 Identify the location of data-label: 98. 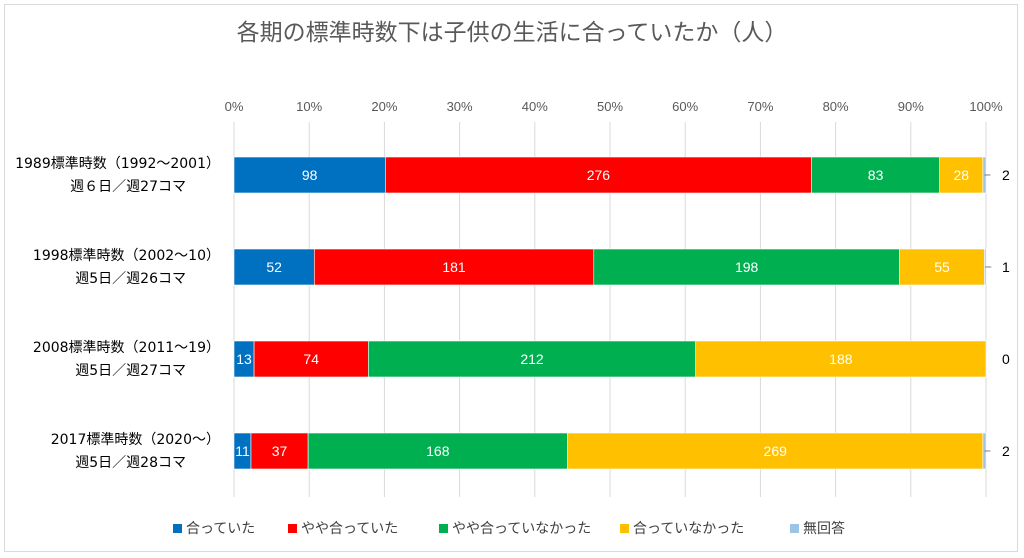
(310, 175).